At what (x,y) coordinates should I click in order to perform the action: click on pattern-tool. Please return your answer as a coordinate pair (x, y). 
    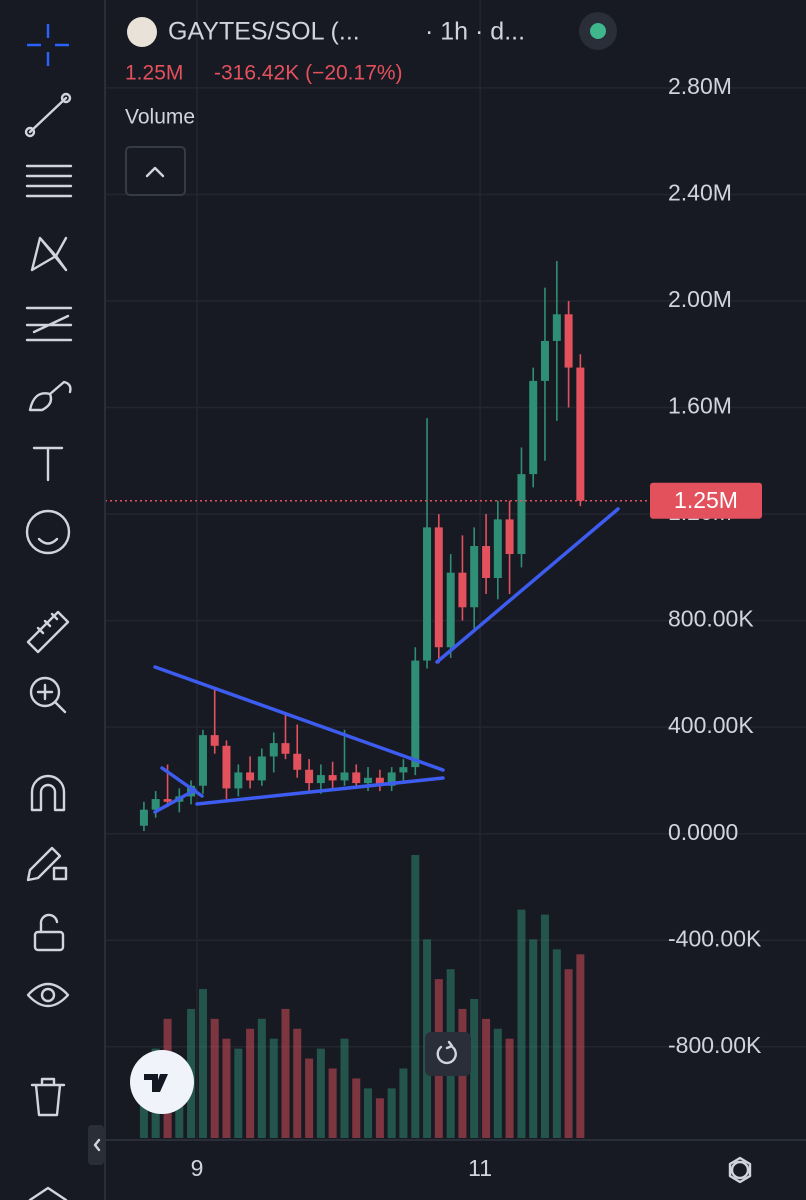
    Looking at the image, I should click on (49, 254).